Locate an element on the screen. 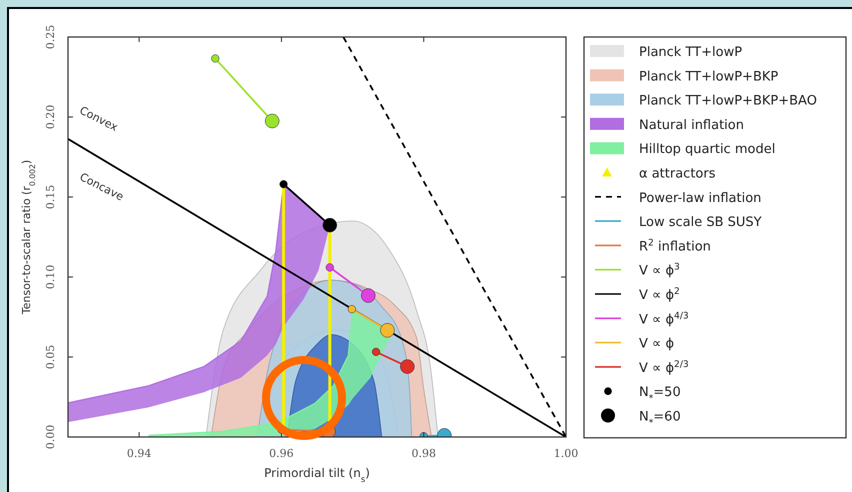 The height and width of the screenshot is (492, 852). legend-label: N$_{*}$=60 is located at coordinates (660, 419).